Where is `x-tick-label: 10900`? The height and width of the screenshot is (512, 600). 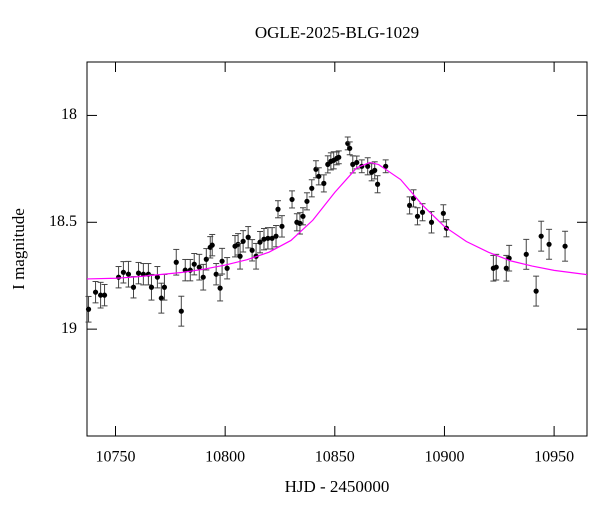 x-tick-label: 10900 is located at coordinates (444, 457).